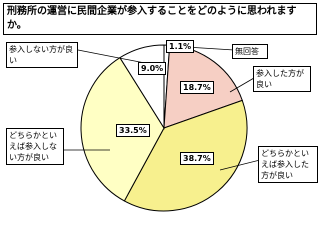  What do you see at coordinates (42, 55) in the screenshot?
I see `category-label: 参入しない方が良い` at bounding box center [42, 55].